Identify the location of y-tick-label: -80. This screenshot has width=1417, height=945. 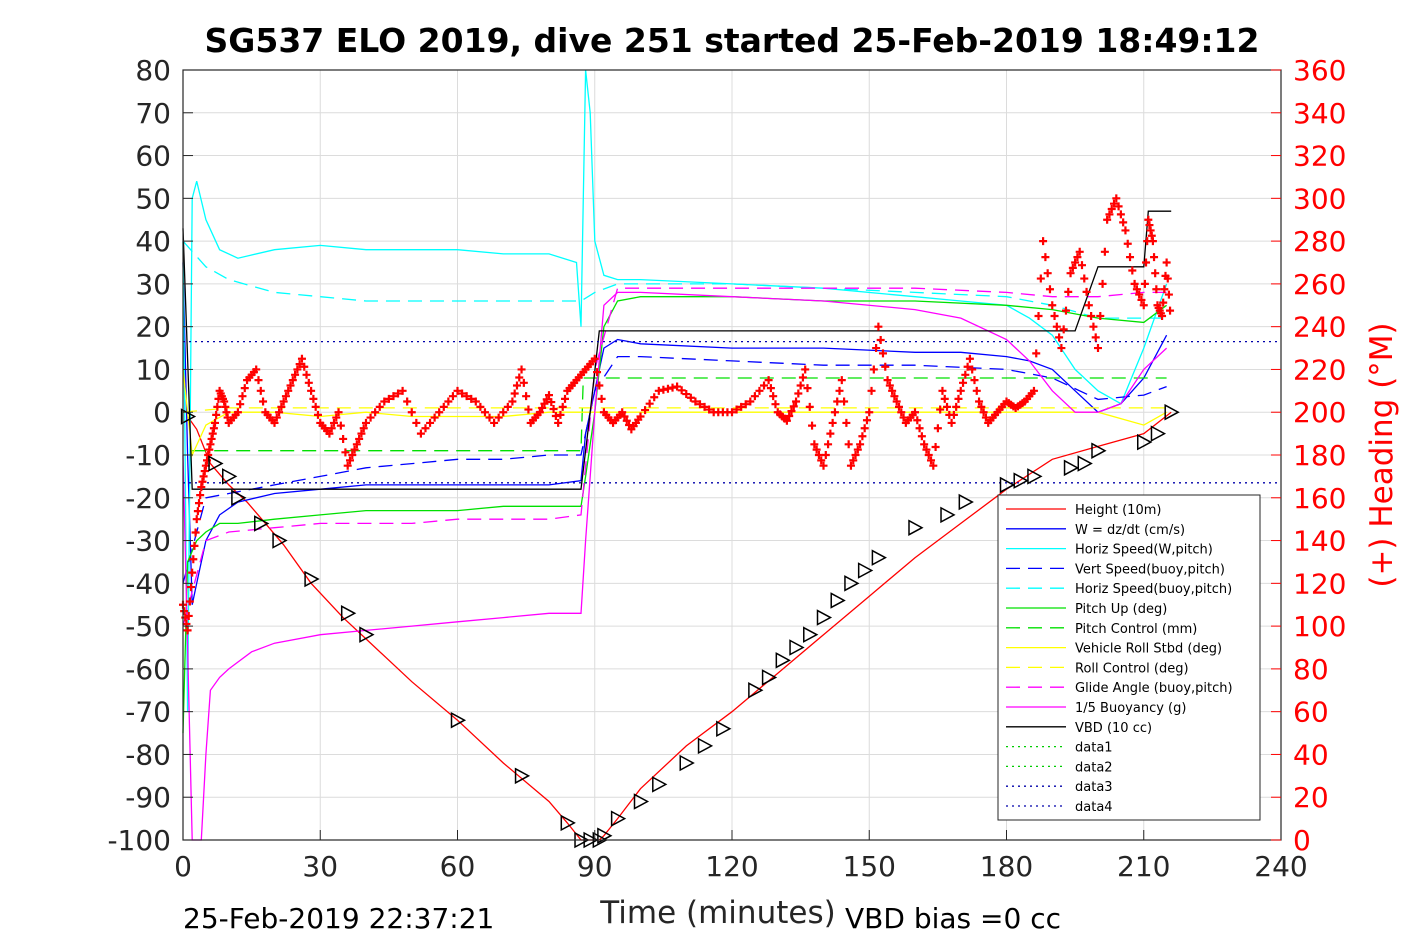
(148, 754).